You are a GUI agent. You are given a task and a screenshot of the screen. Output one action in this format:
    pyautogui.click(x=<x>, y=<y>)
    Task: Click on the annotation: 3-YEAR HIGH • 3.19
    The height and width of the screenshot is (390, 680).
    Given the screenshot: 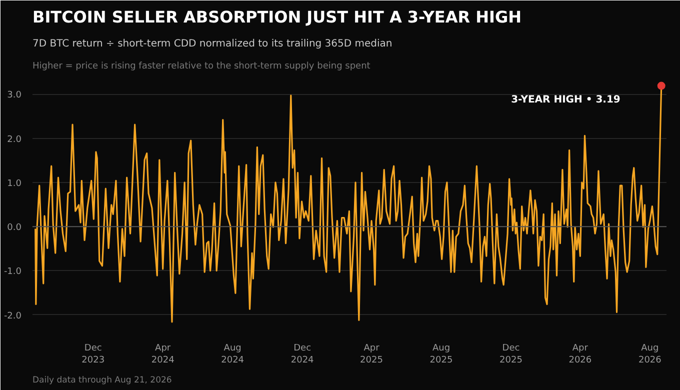 What is the action you would take?
    pyautogui.click(x=565, y=100)
    